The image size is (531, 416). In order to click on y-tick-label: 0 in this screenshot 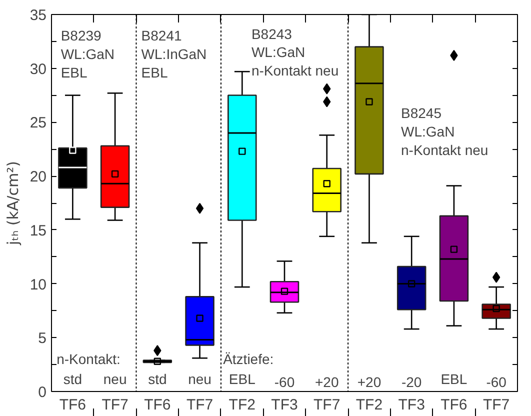, I will do `click(42, 392)`.